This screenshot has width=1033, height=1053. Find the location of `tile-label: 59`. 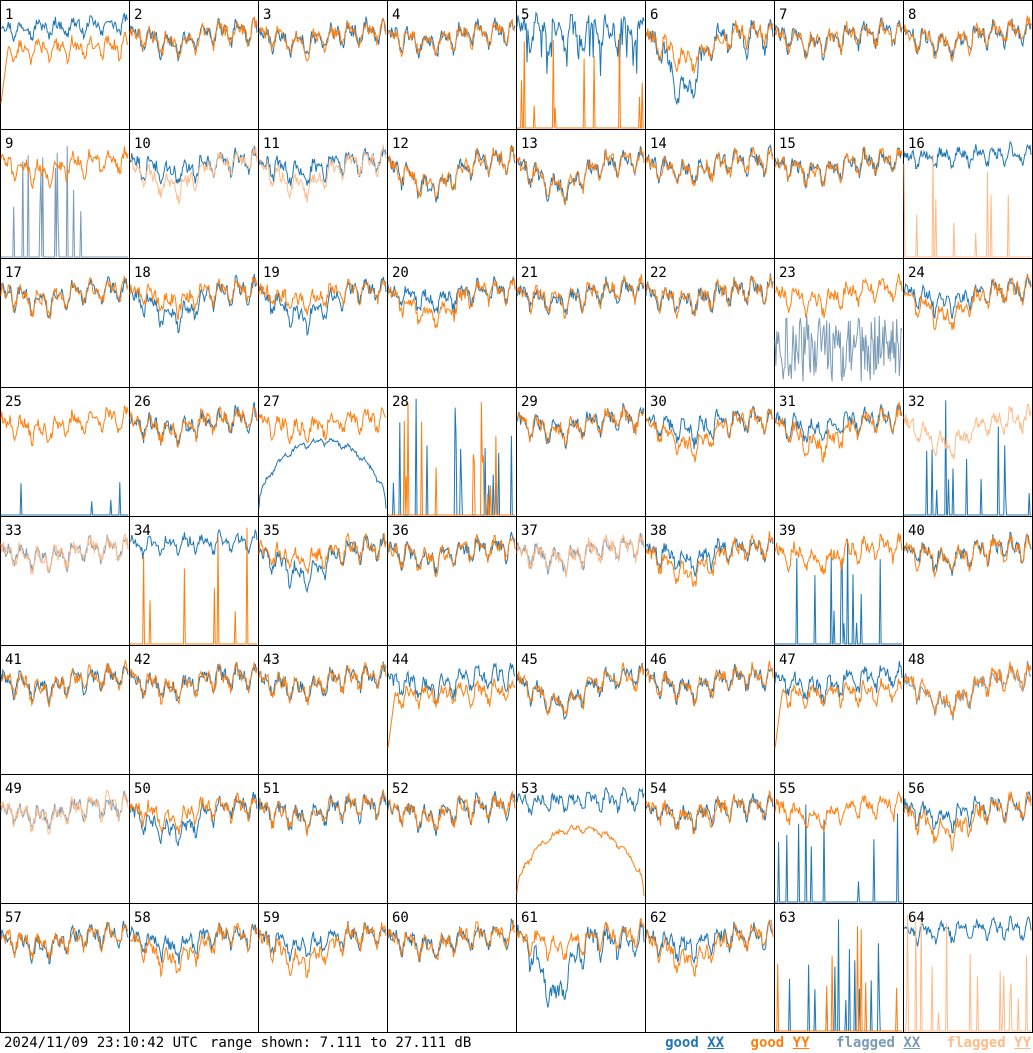

tile-label: 59 is located at coordinates (271, 918).